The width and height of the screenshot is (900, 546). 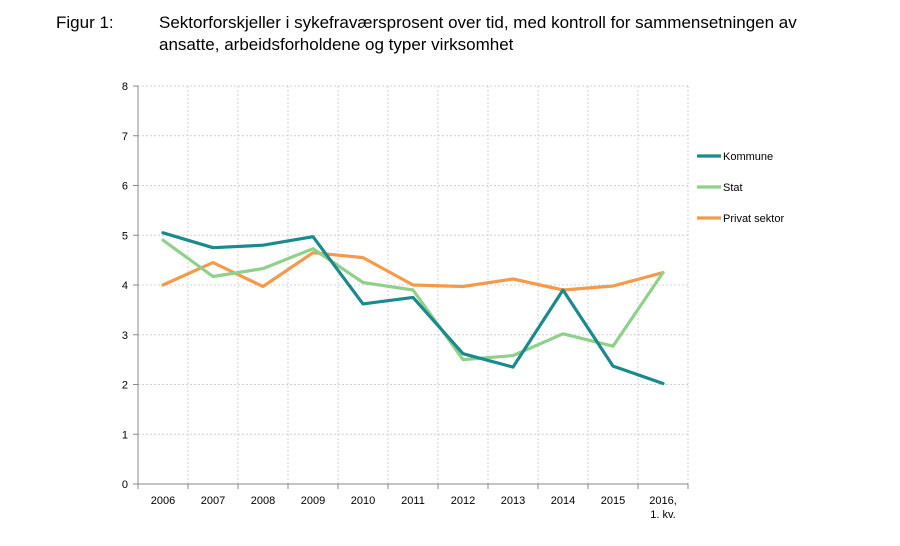 What do you see at coordinates (733, 188) in the screenshot?
I see `legend-label-stat: Stat` at bounding box center [733, 188].